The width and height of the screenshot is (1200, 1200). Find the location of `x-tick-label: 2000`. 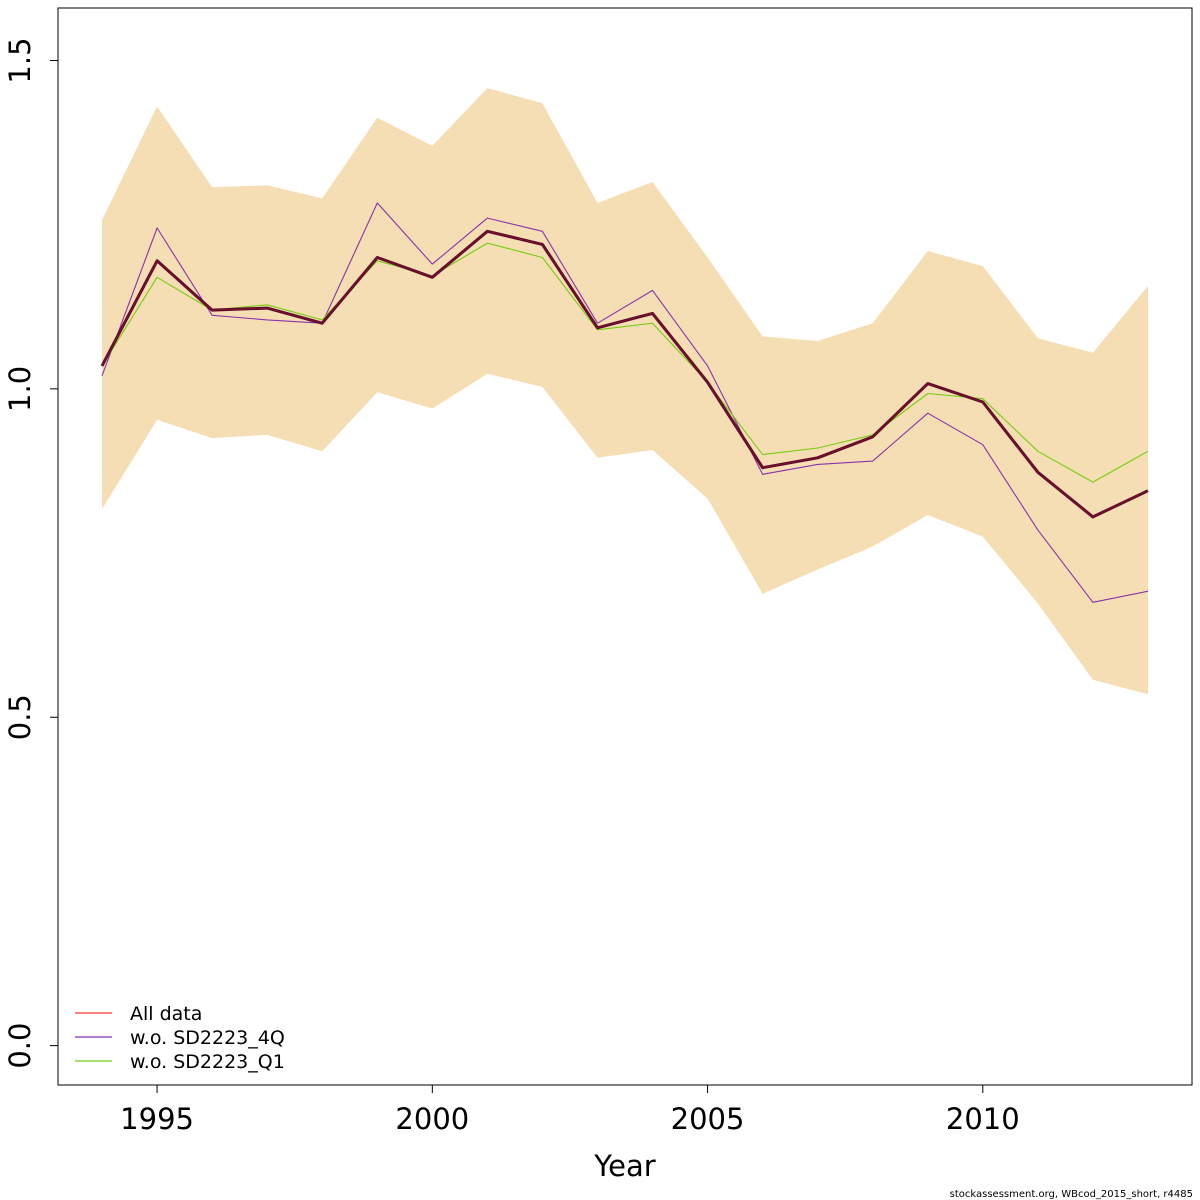

x-tick-label: 2000 is located at coordinates (432, 1119).